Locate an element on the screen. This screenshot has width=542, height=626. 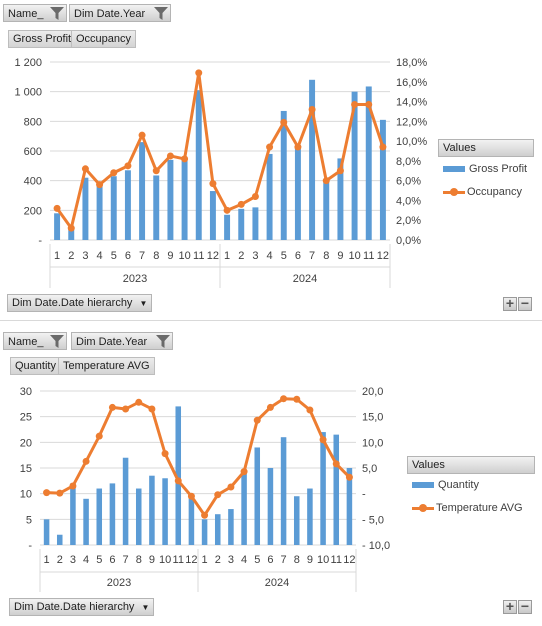
y-right-tick-label: - 10,0 is located at coordinates (376, 546).